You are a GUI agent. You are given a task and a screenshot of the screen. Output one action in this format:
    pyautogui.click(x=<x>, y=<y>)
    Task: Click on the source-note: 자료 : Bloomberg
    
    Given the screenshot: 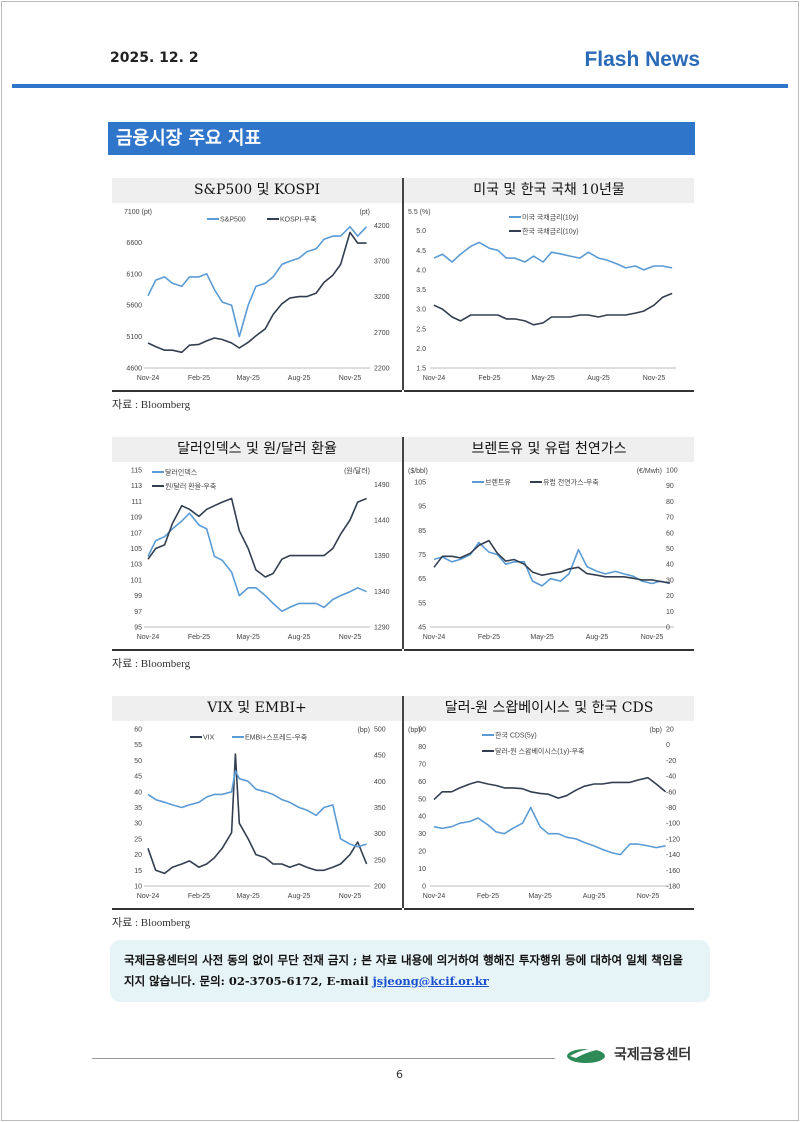 What is the action you would take?
    pyautogui.click(x=151, y=923)
    